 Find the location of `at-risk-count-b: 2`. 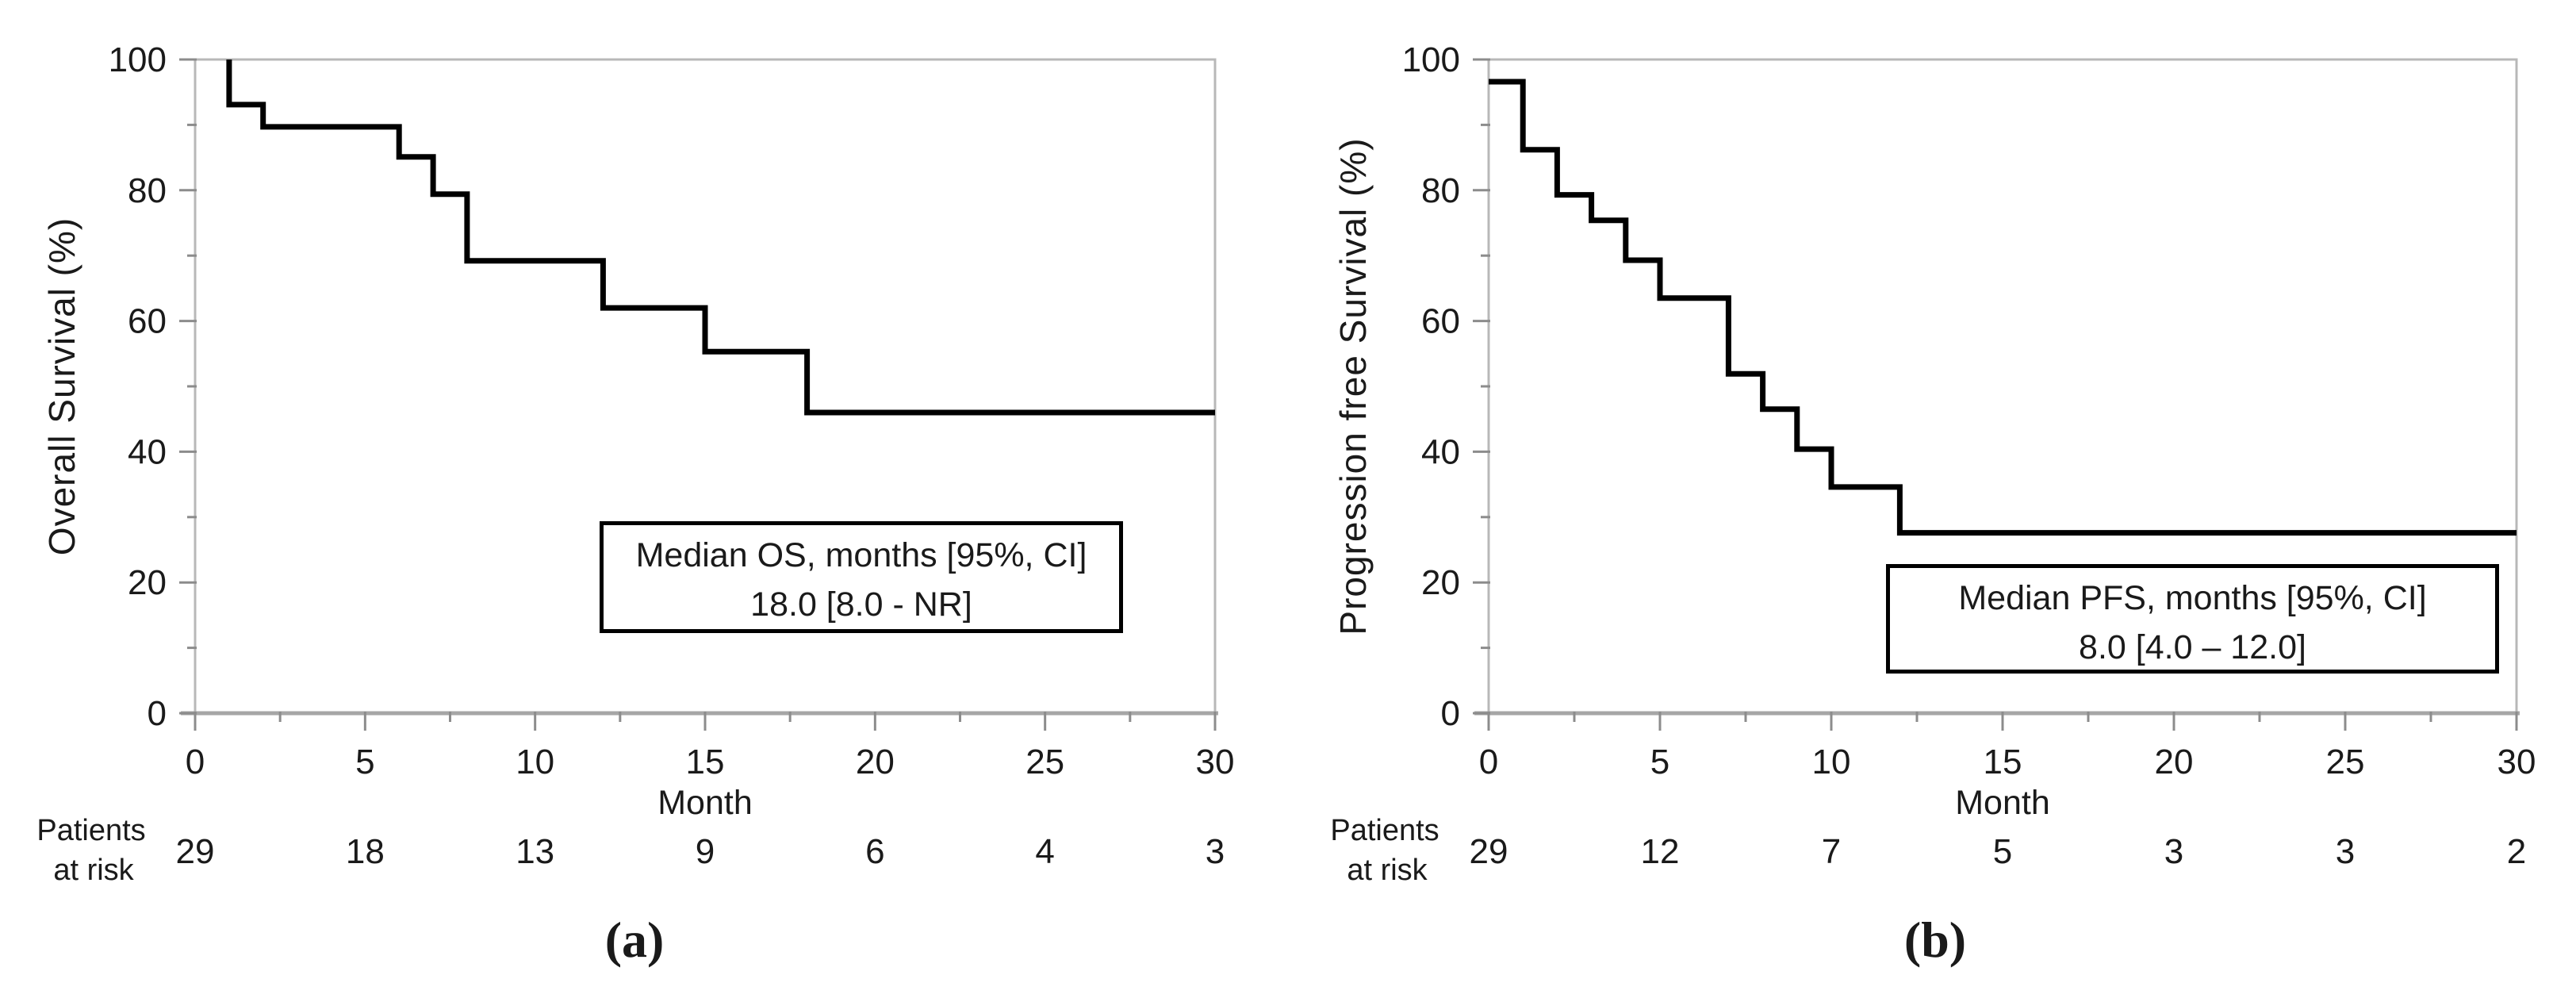

at-risk-count-b: 2 is located at coordinates (2517, 851).